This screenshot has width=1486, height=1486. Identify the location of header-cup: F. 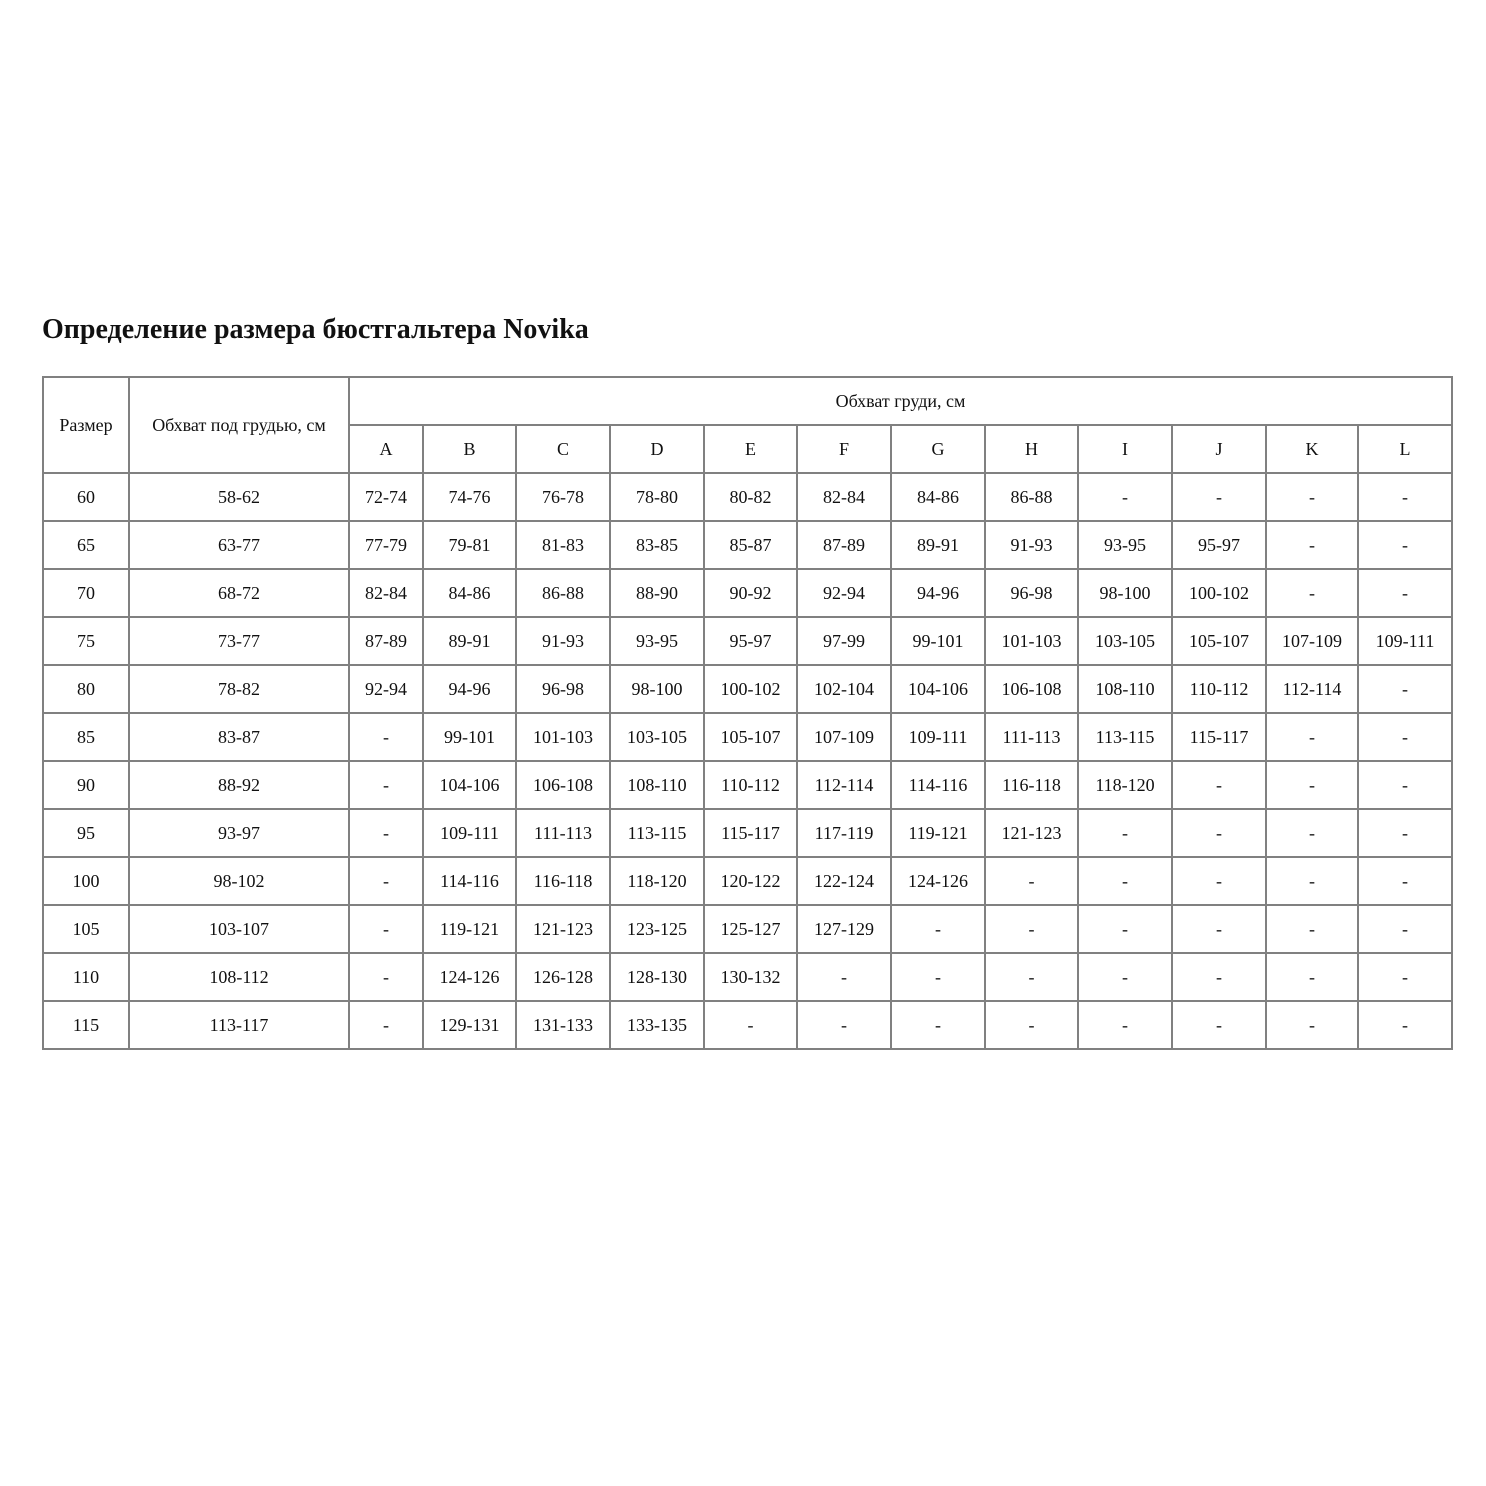
(844, 449).